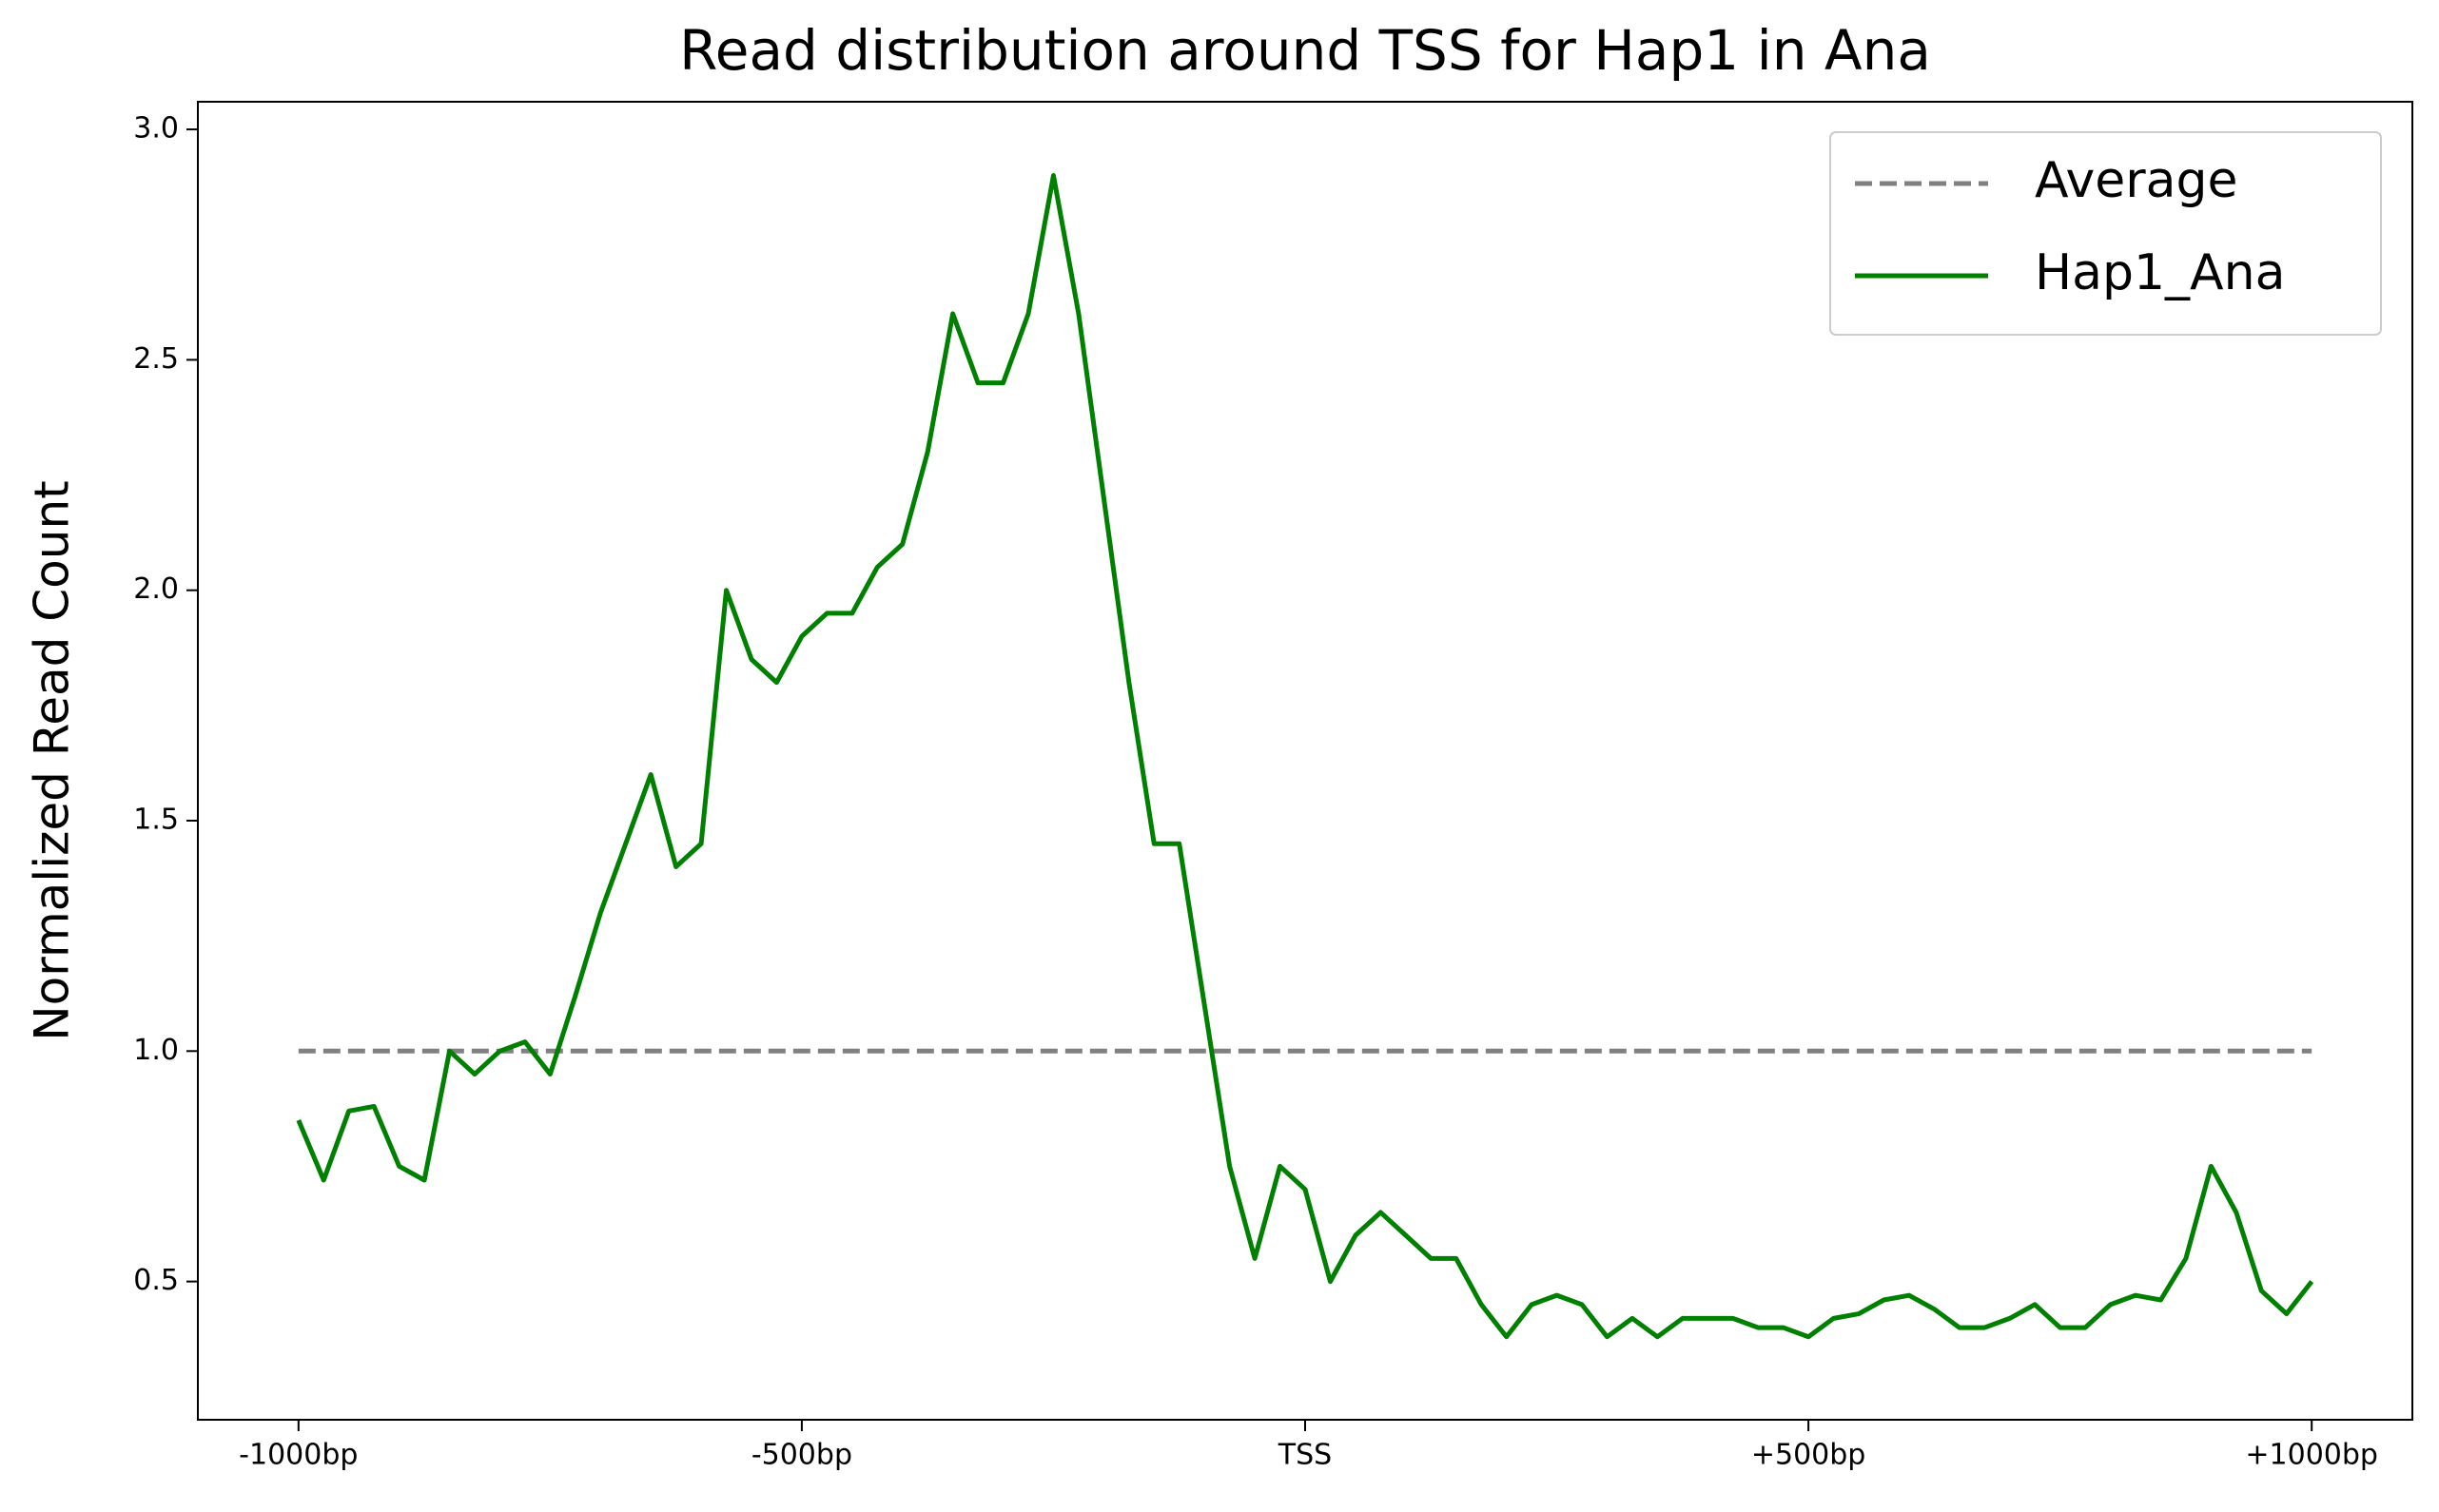  Describe the element at coordinates (156, 1050) in the screenshot. I see `y-tick-label: 1.0` at that location.